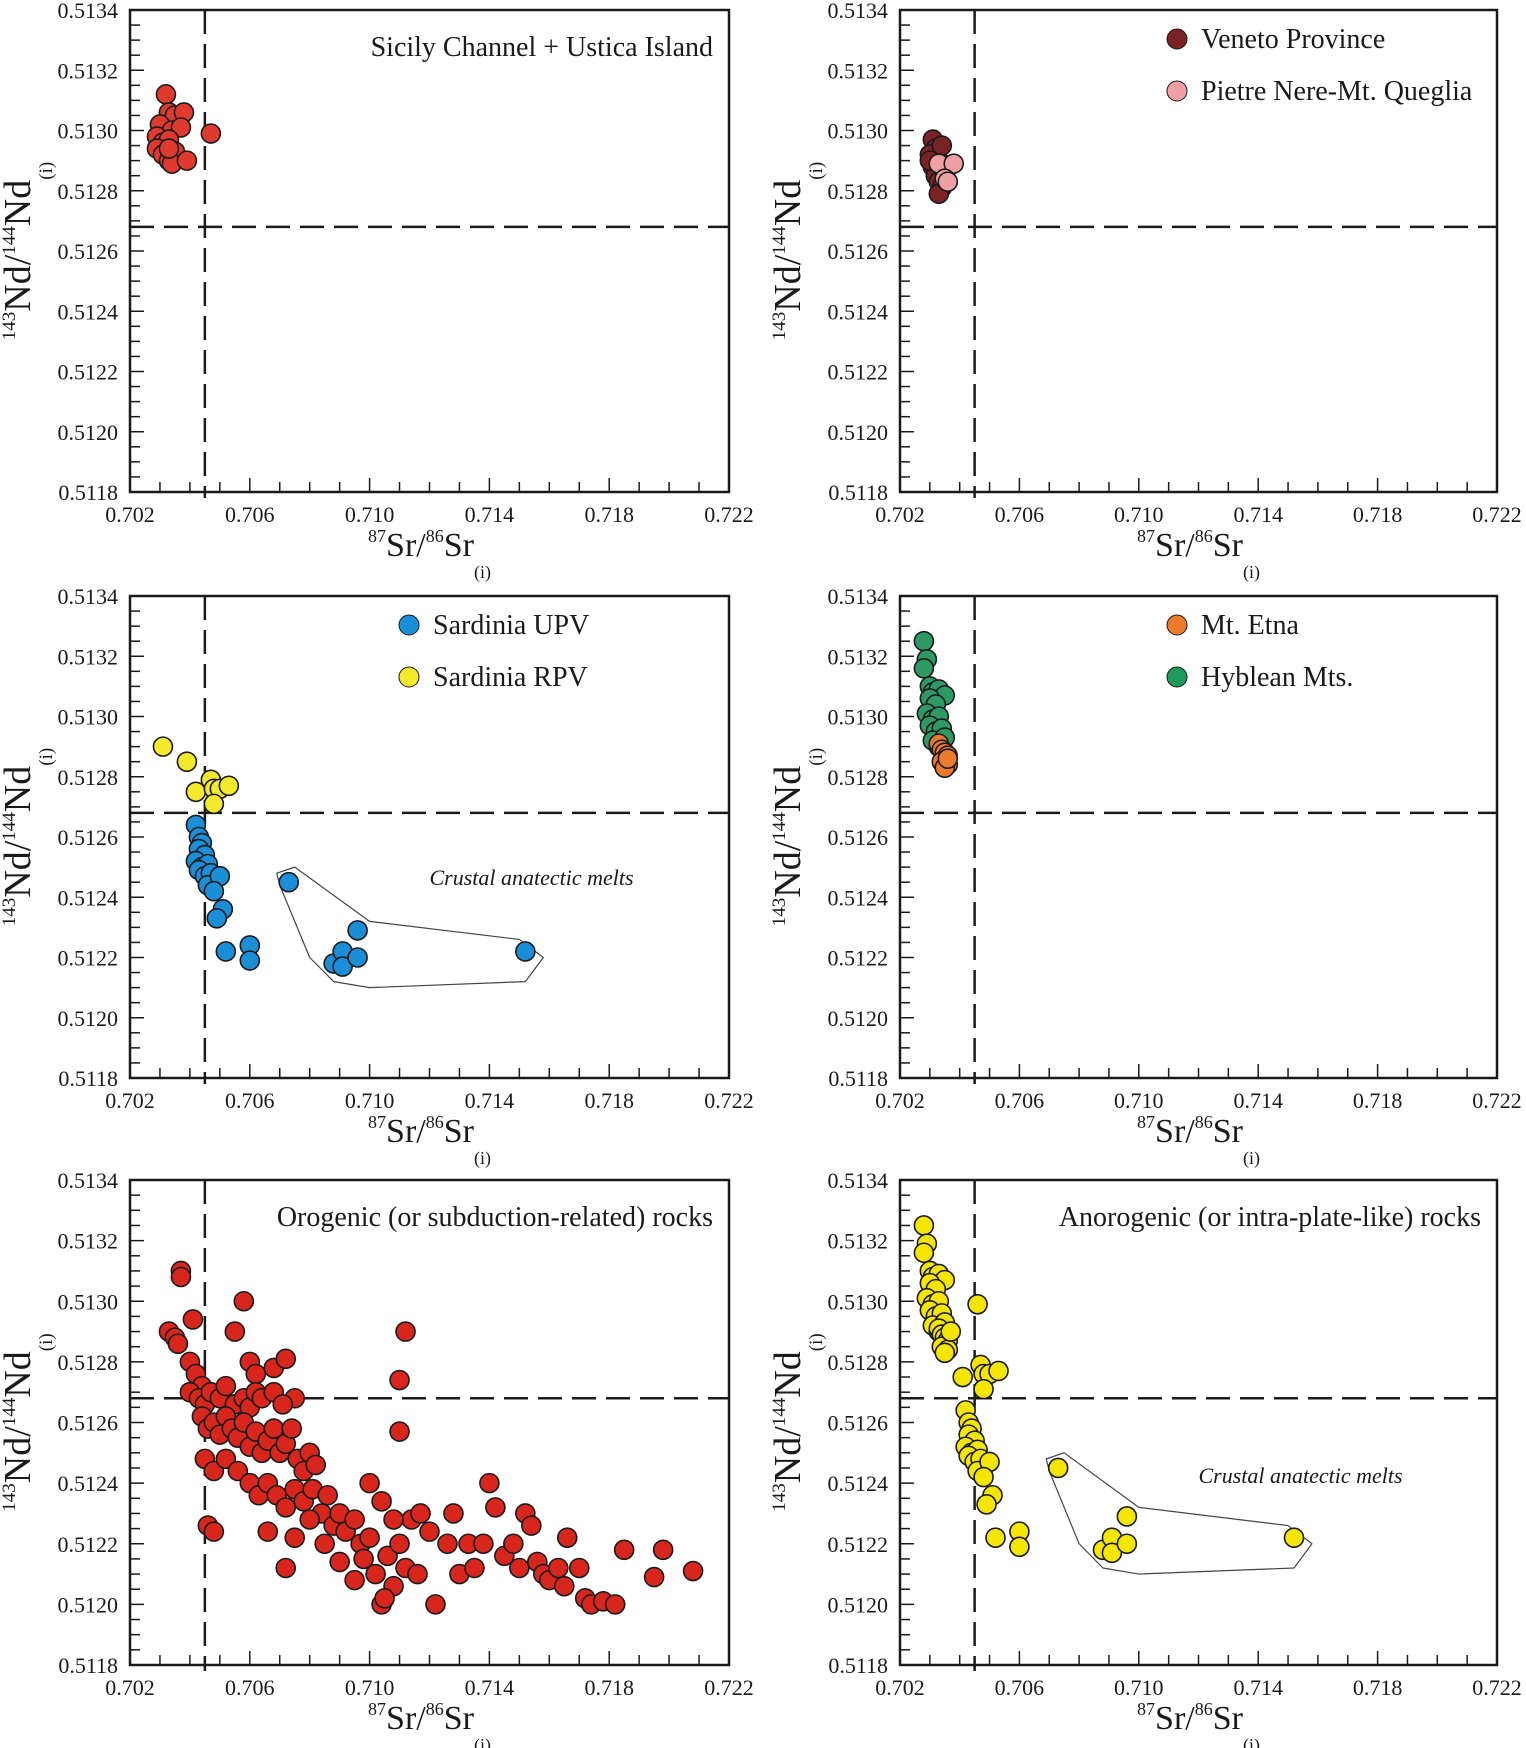 The width and height of the screenshot is (1526, 1748). Describe the element at coordinates (797, 1422) in the screenshot. I see `y-axis-title: 143Nd/144Nd(i)` at that location.